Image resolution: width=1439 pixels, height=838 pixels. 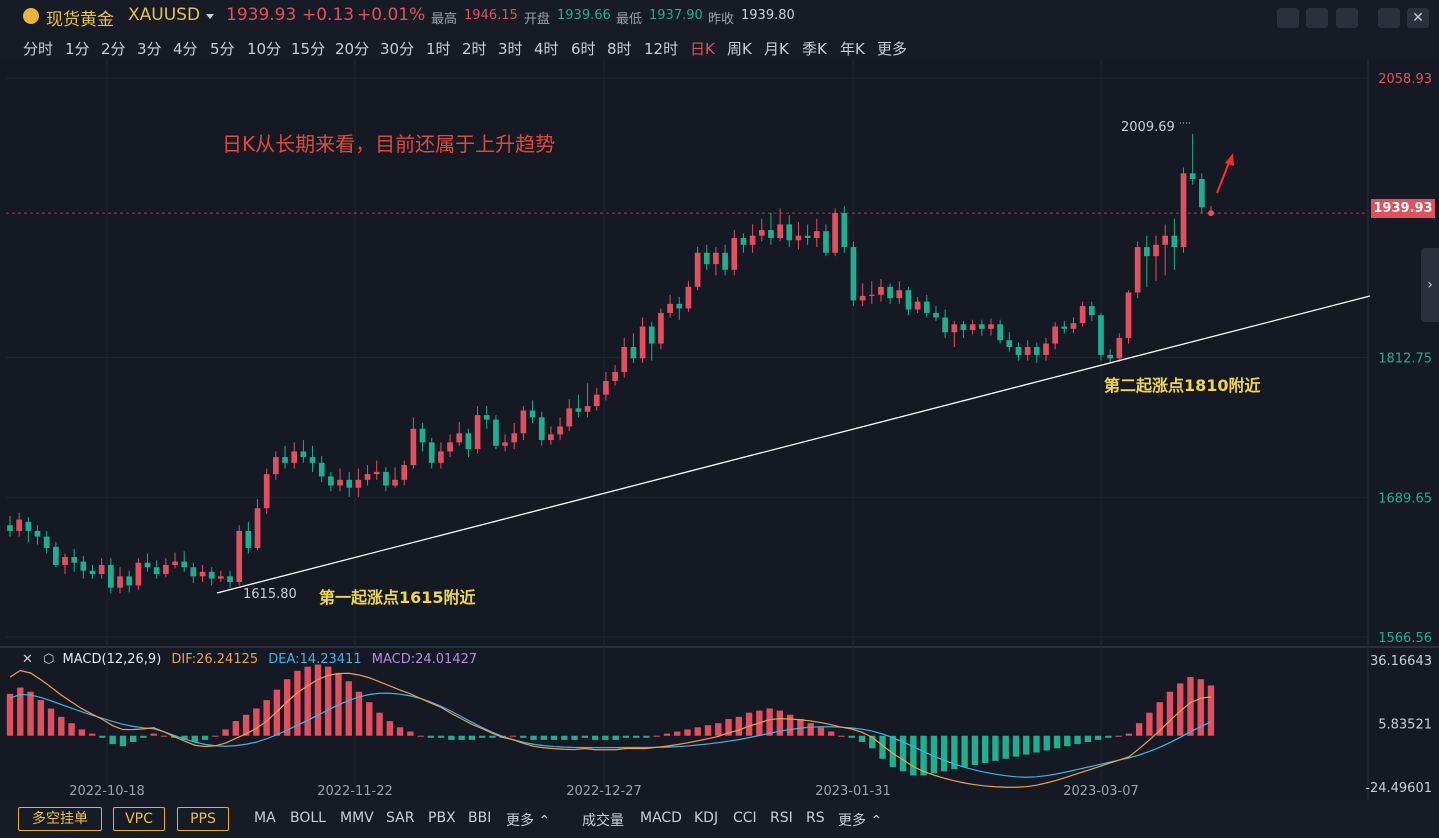 What do you see at coordinates (113, 49) in the screenshot?
I see `interval-2: 2分` at bounding box center [113, 49].